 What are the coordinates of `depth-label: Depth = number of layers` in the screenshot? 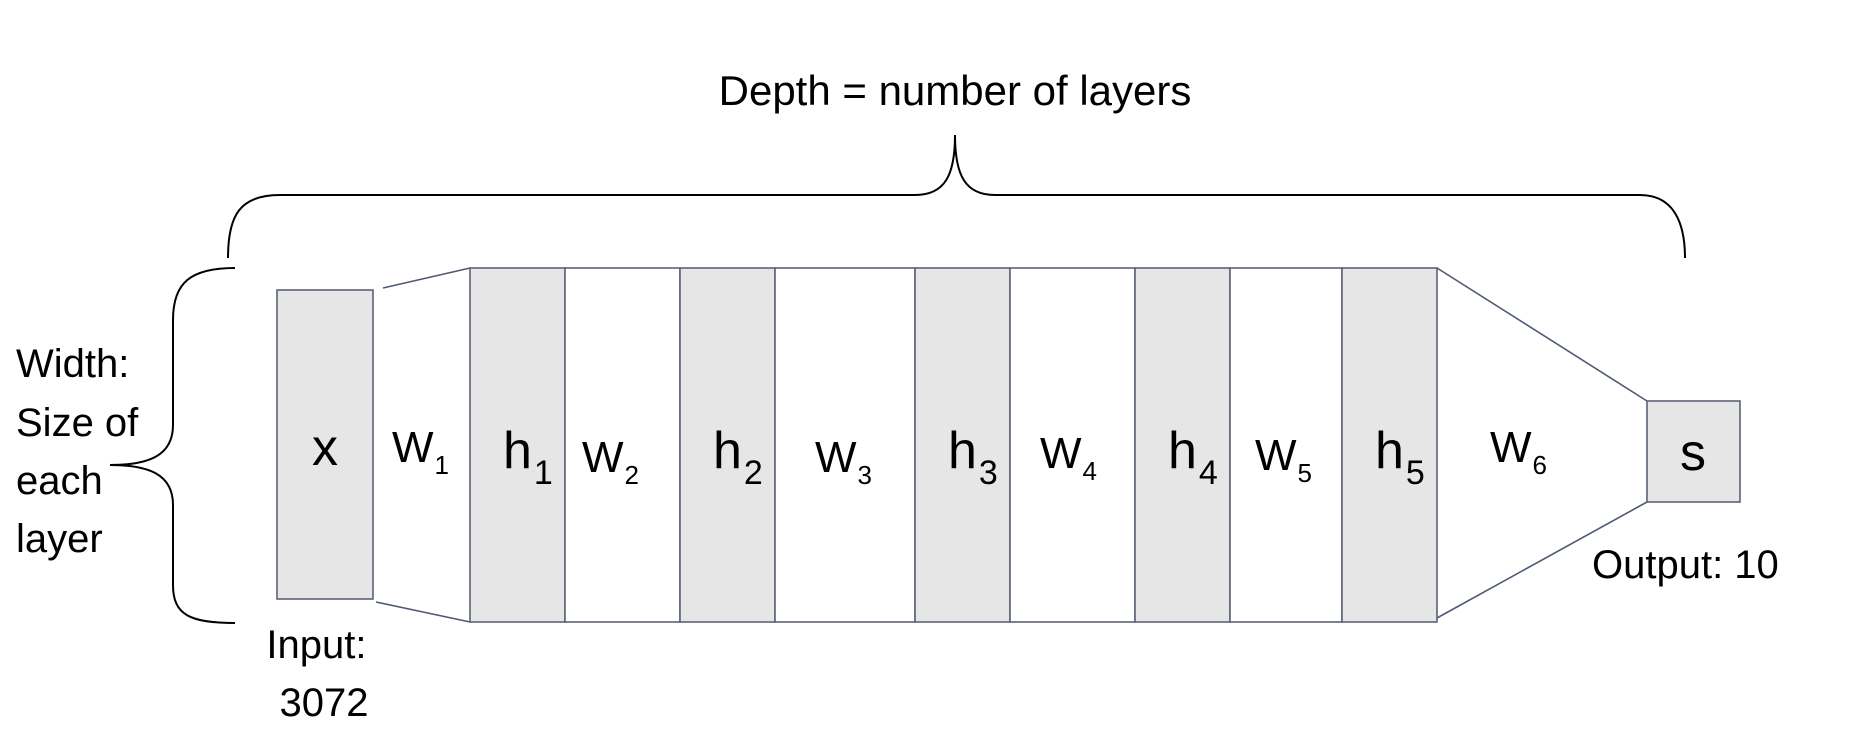 It's located at (955, 90).